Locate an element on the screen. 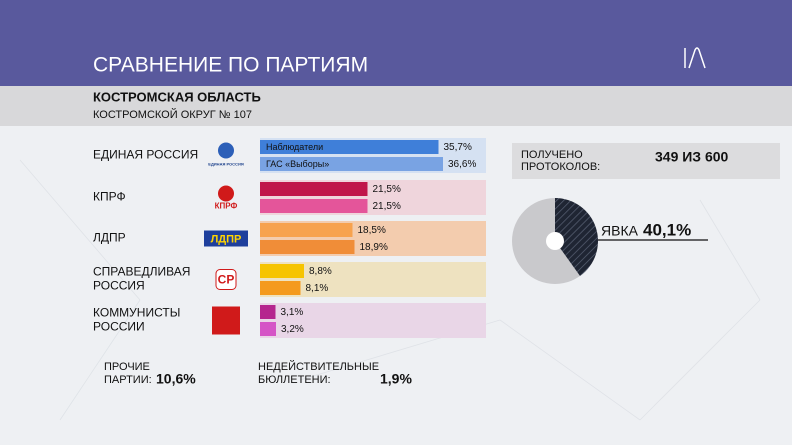 The height and width of the screenshot is (445, 792). region-name: КОСТРОМСКАЯ ОБЛАСТЬ is located at coordinates (177, 96).